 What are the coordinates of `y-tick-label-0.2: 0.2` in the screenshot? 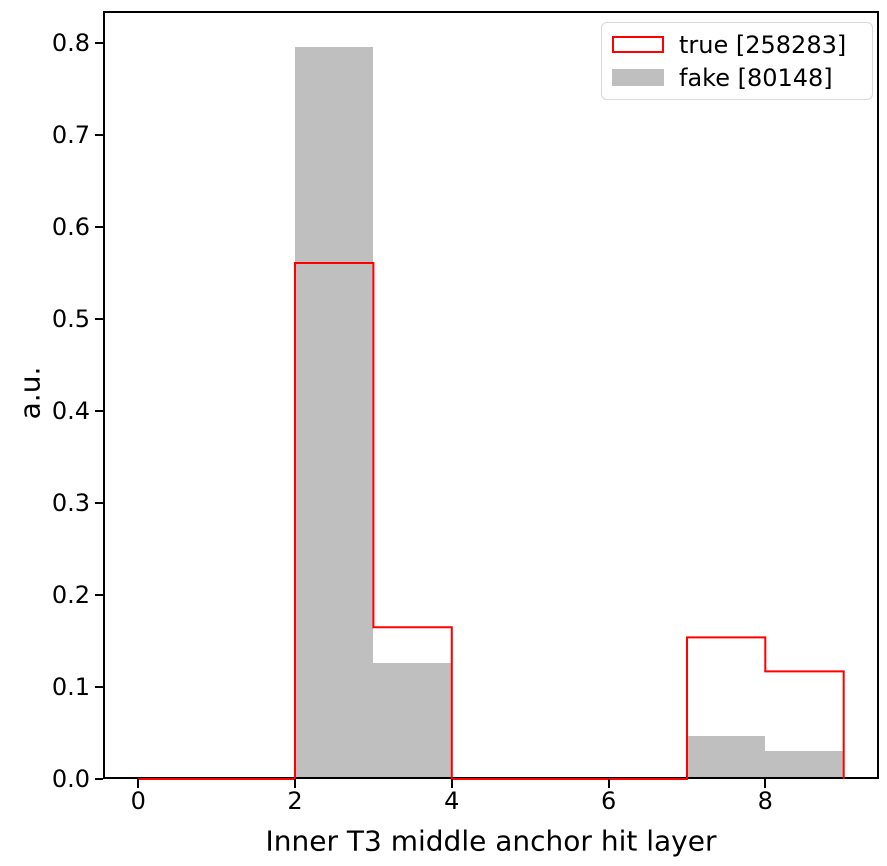 It's located at (70, 595).